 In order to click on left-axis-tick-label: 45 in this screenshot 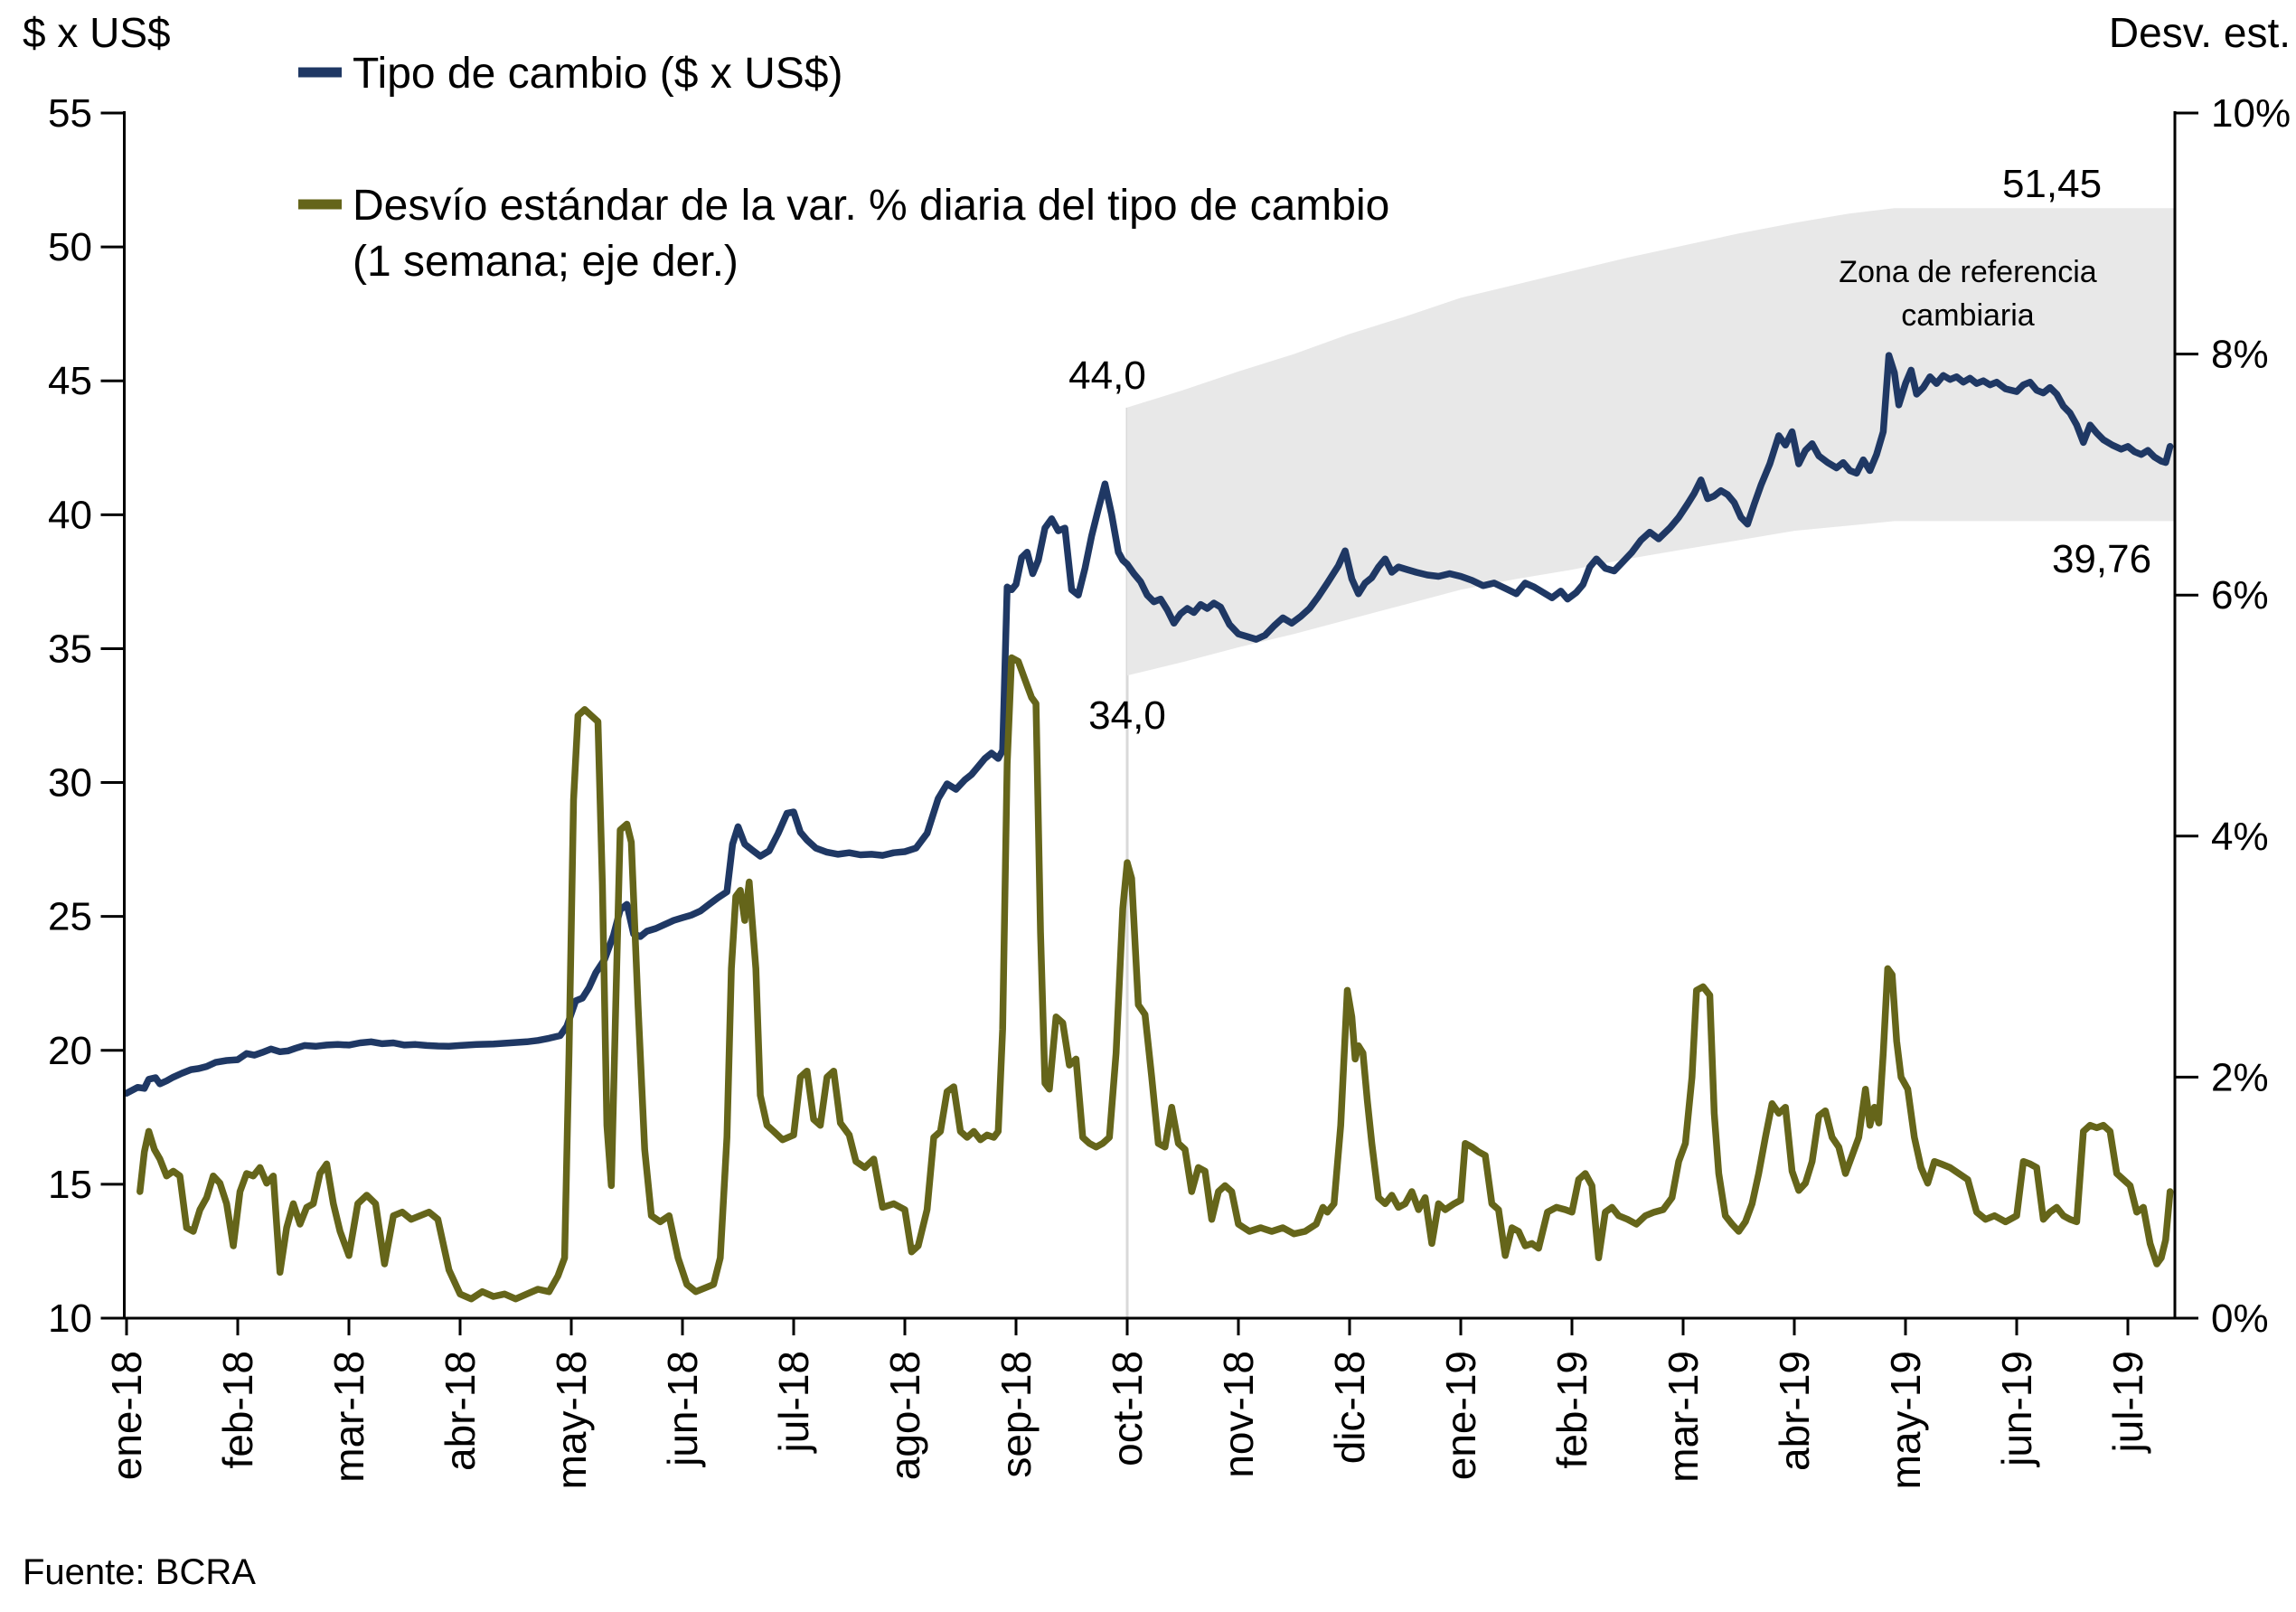, I will do `click(70, 381)`.